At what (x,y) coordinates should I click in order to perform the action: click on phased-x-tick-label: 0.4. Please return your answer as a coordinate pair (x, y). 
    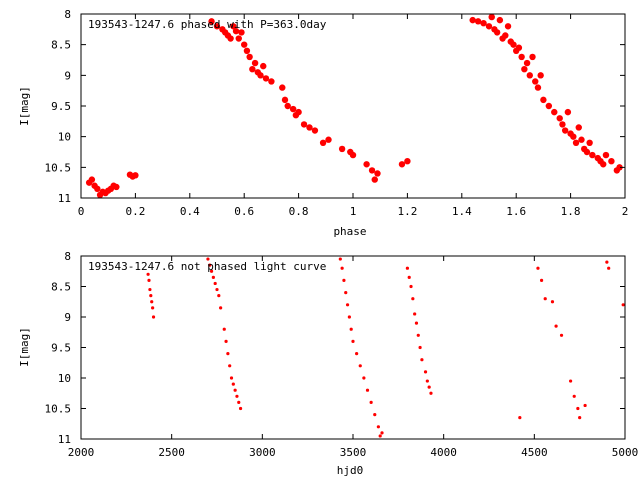
    Looking at the image, I should click on (190, 211).